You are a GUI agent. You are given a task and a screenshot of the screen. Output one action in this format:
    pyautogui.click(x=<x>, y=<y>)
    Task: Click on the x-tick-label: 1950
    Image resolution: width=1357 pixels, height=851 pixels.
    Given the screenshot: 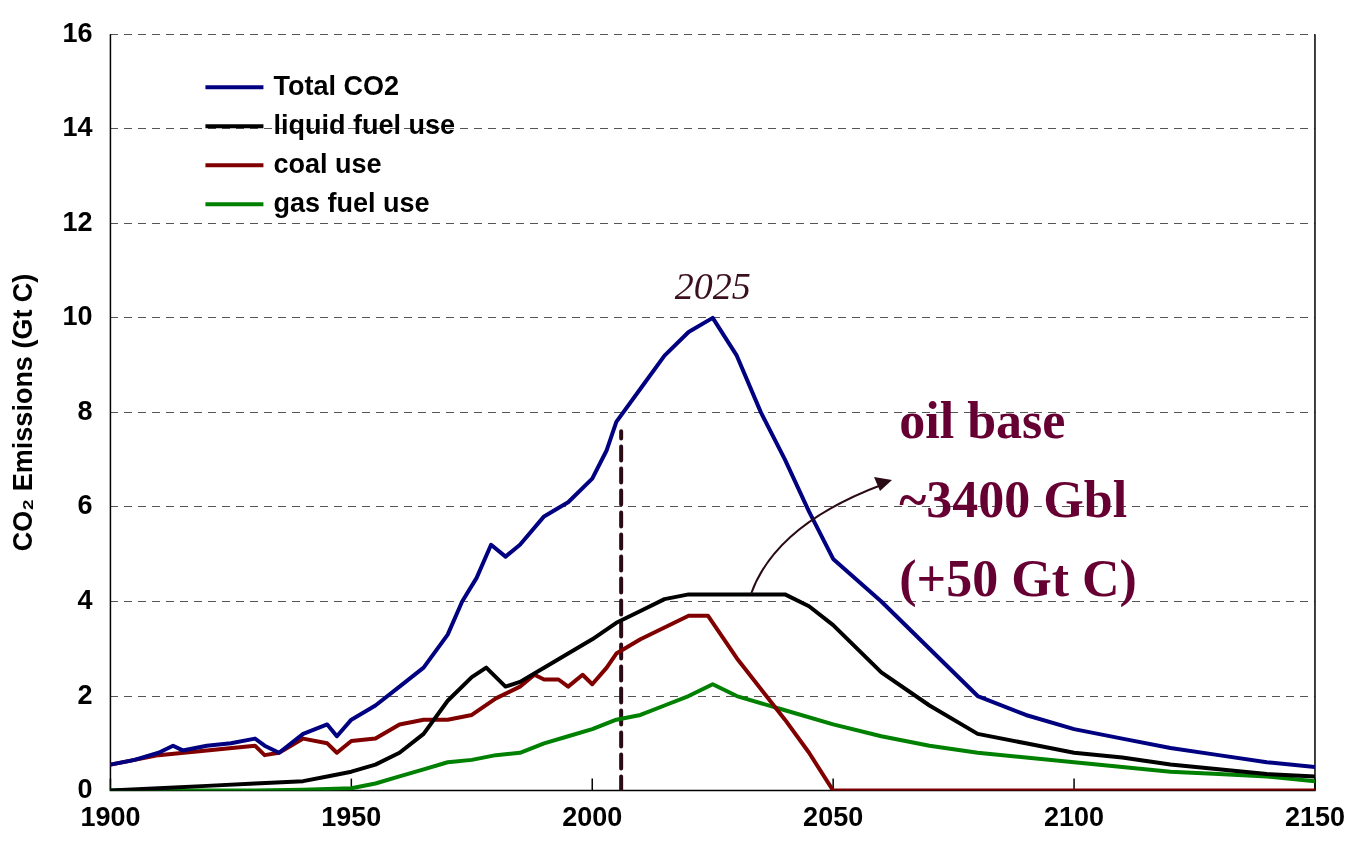 What is the action you would take?
    pyautogui.click(x=351, y=817)
    